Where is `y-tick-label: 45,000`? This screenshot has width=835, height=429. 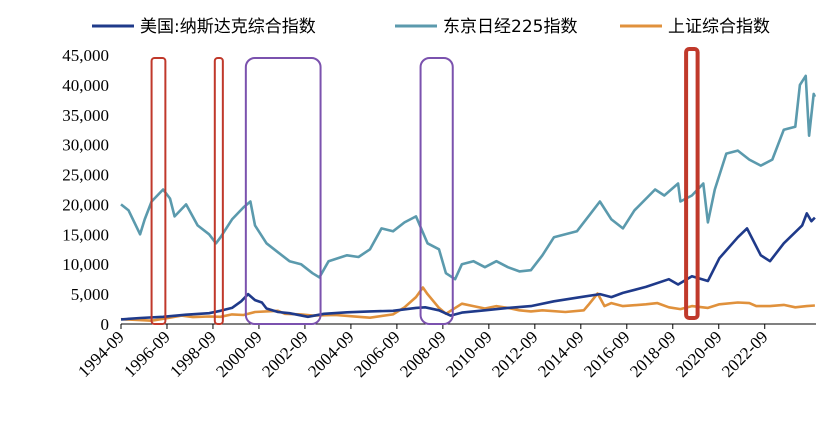
y-tick-label: 45,000 is located at coordinates (85, 55).